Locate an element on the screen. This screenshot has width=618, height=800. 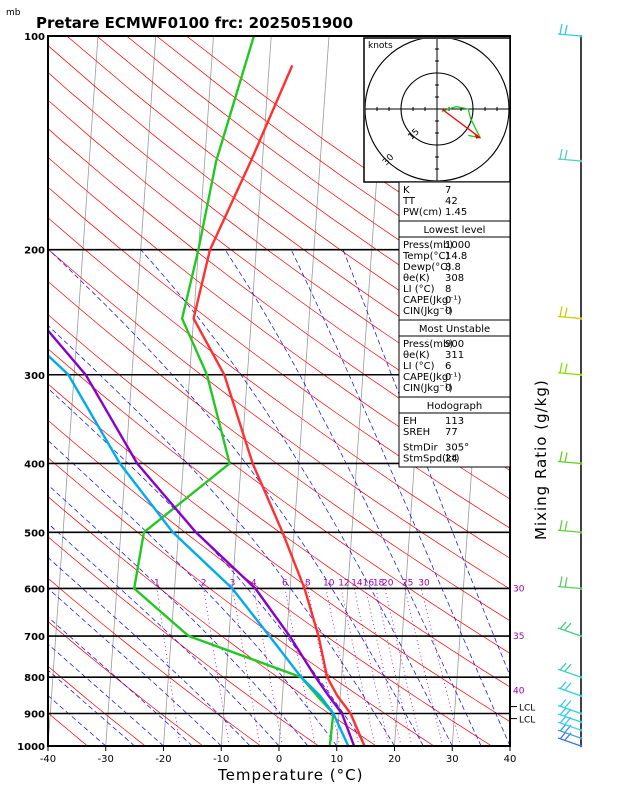
x-tick-label: -30 is located at coordinates (106, 759).